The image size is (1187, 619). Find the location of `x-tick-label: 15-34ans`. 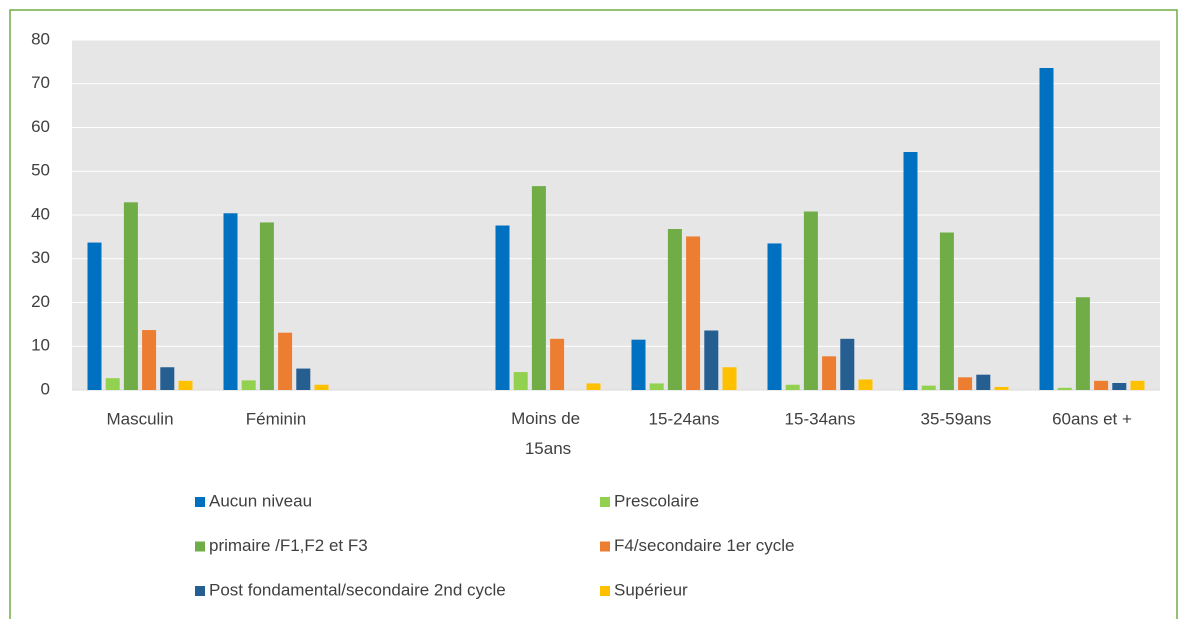

x-tick-label: 15-34ans is located at coordinates (820, 418).